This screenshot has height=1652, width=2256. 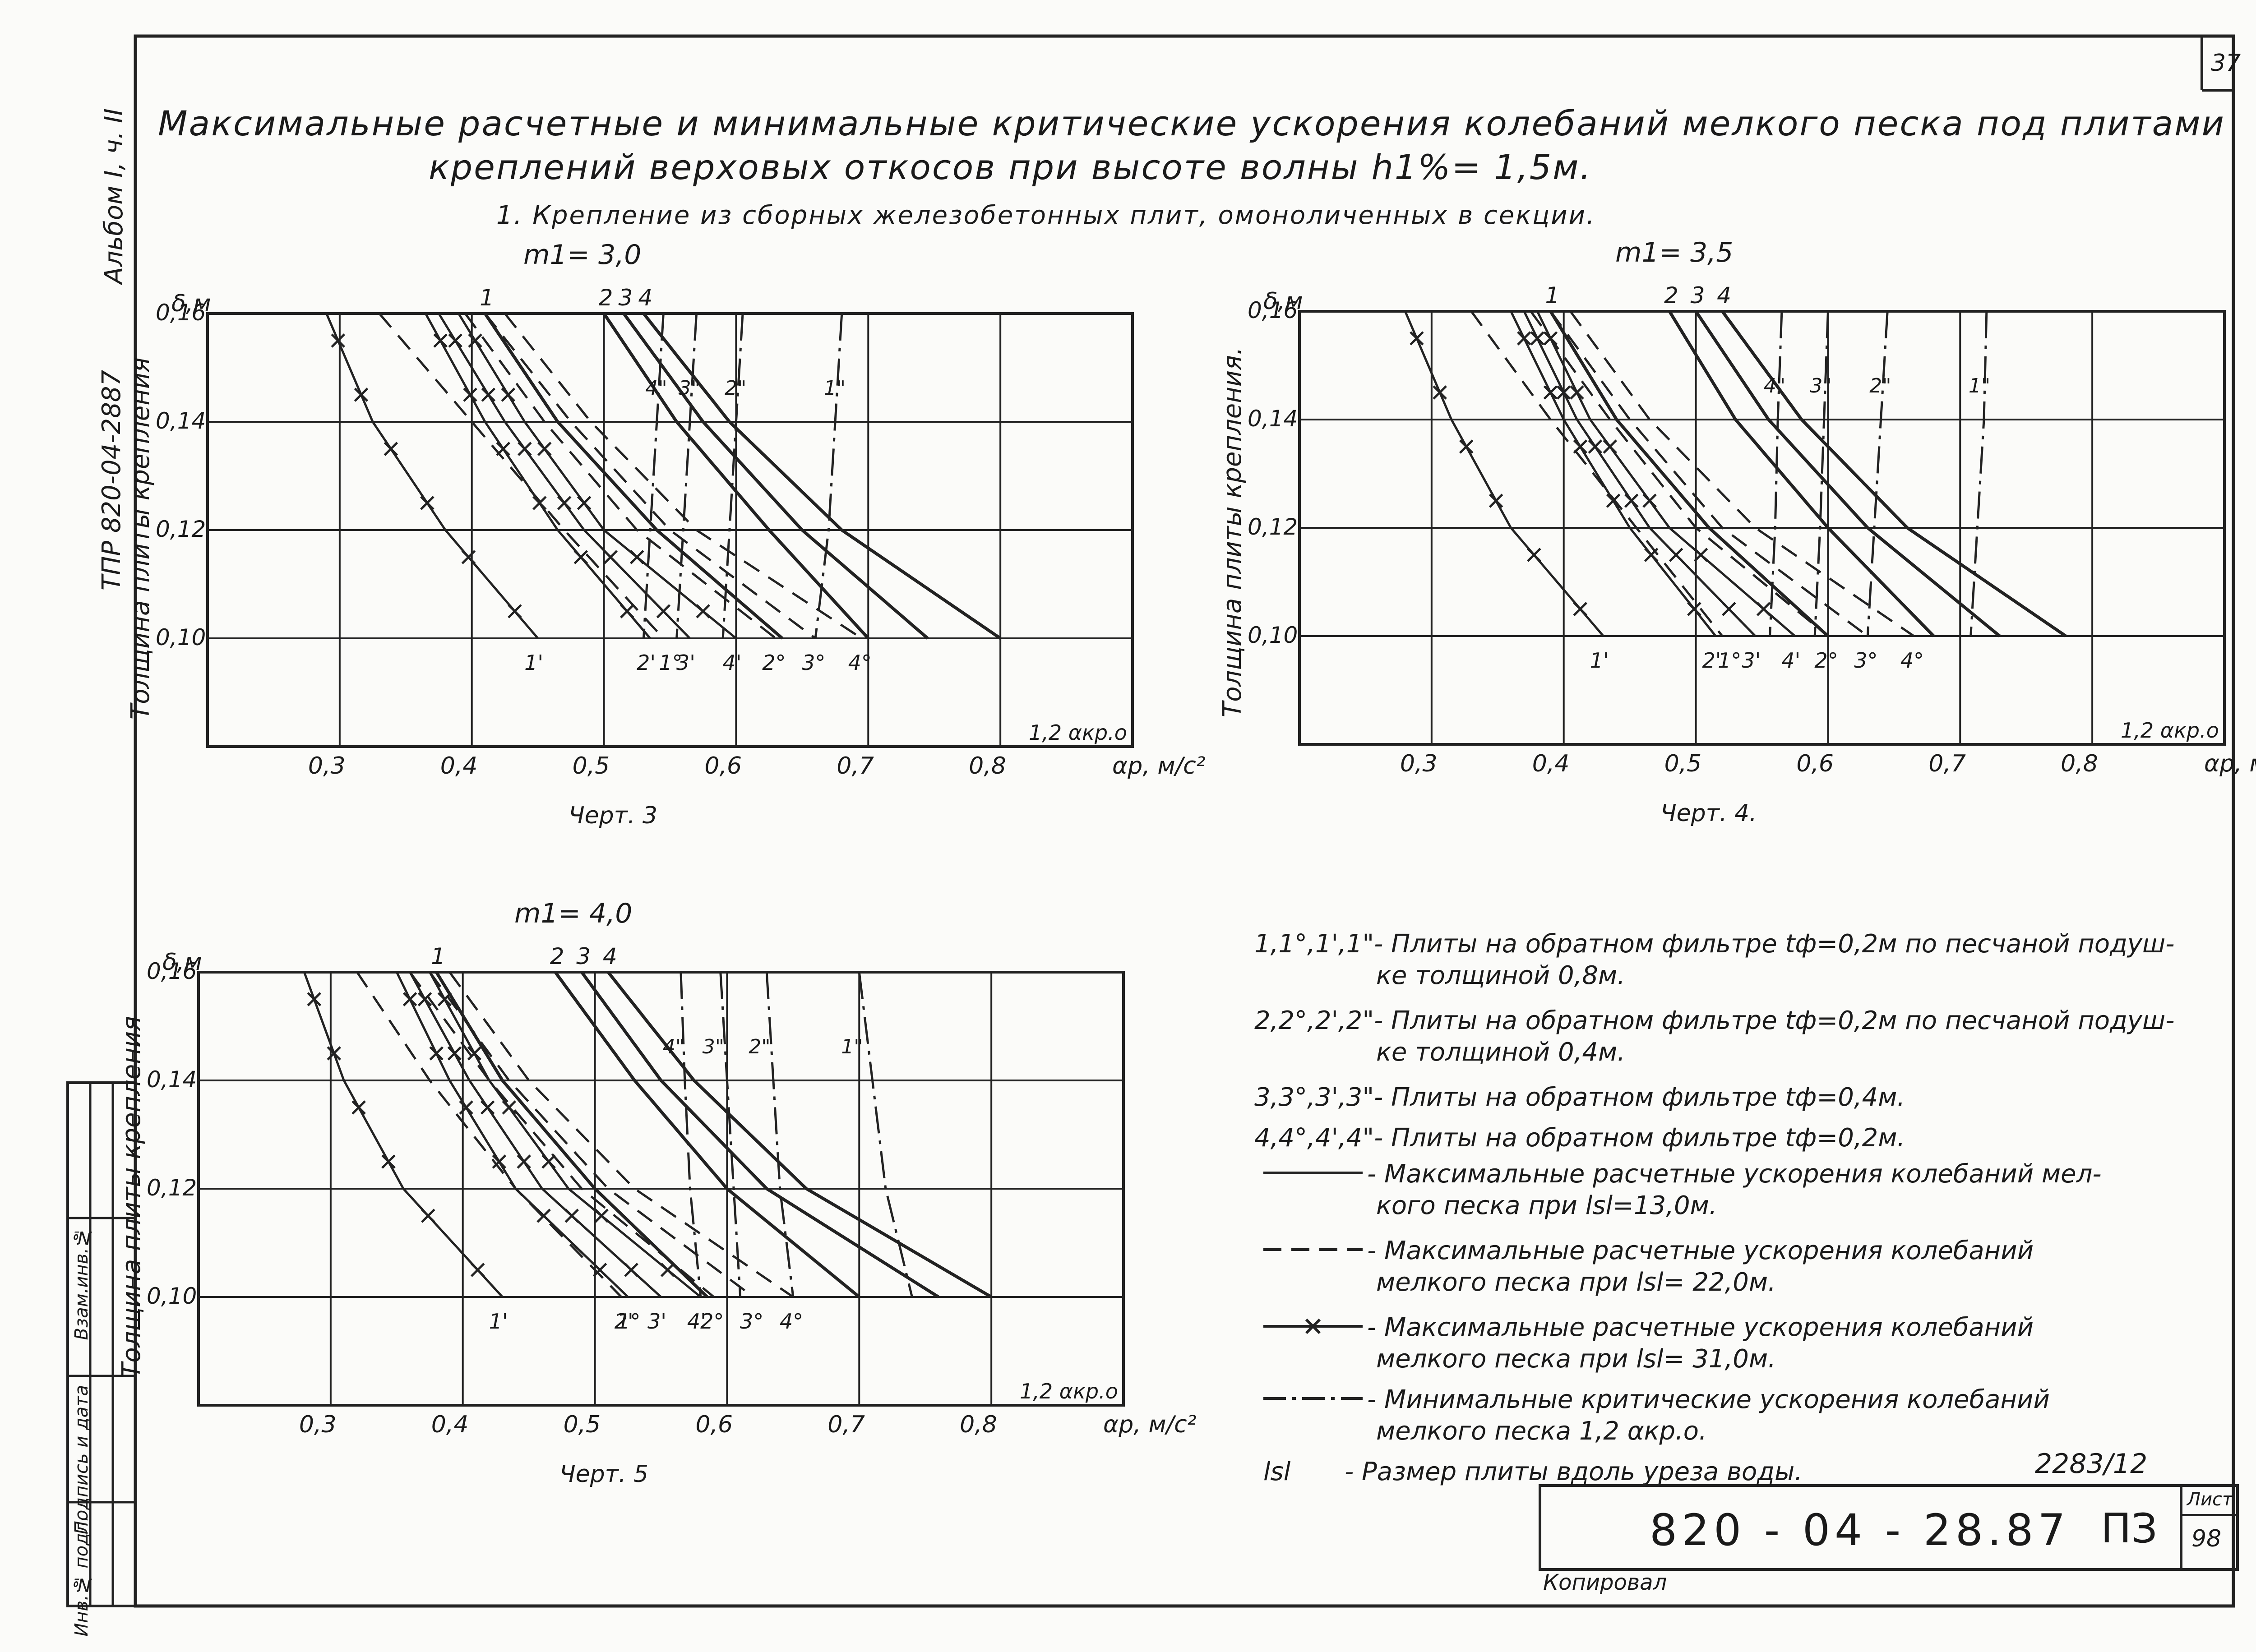 I want to click on legend-dashdot-swatch, so click(x=1313, y=1398).